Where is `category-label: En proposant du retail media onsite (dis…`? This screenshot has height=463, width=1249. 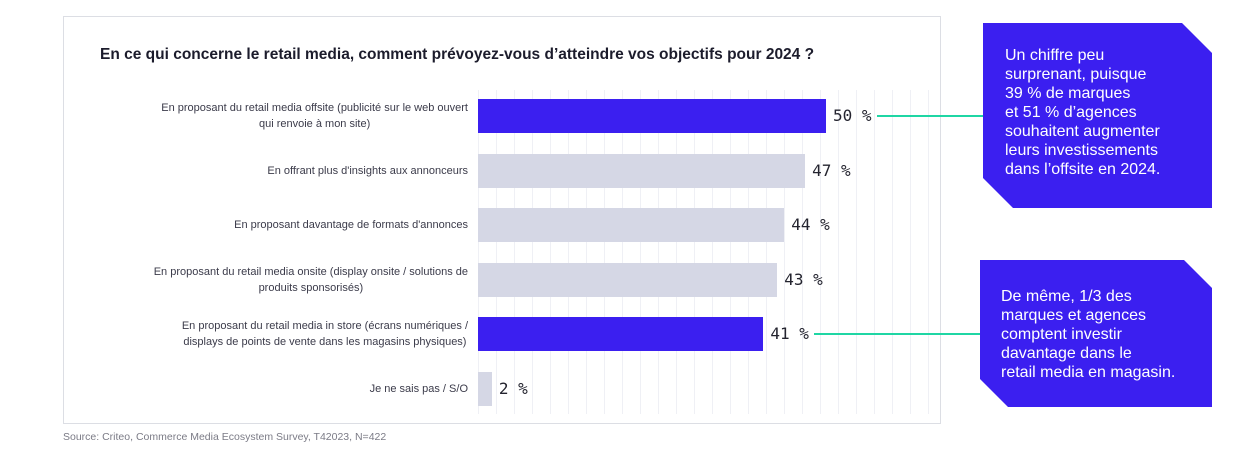 category-label: En proposant du retail media onsite (dis… is located at coordinates (310, 279).